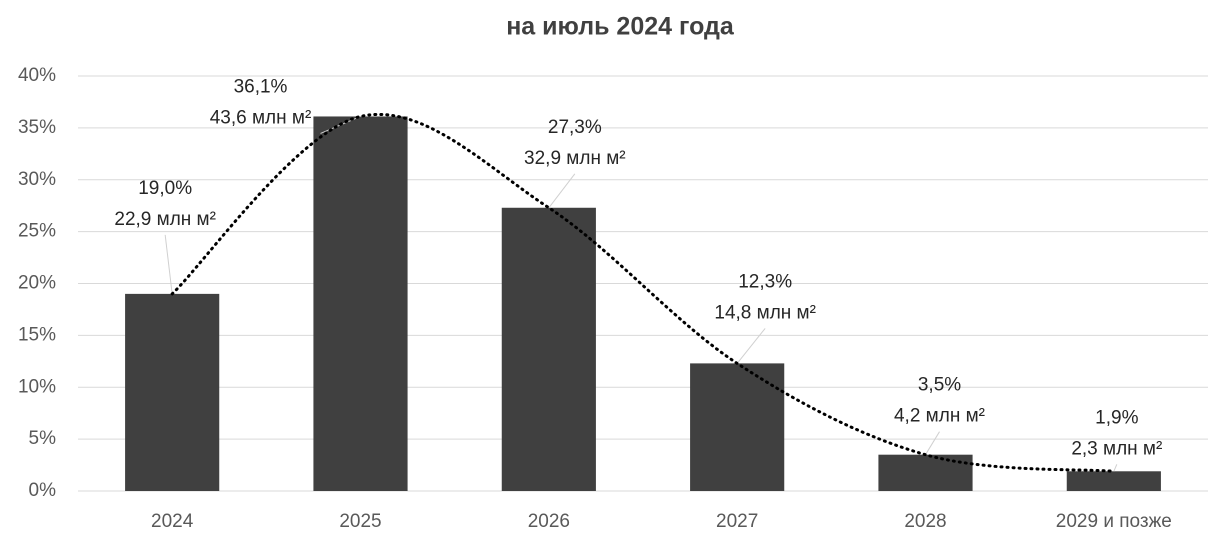 The height and width of the screenshot is (534, 1211). What do you see at coordinates (43, 438) in the screenshot?
I see `y-tick-label: 5%` at bounding box center [43, 438].